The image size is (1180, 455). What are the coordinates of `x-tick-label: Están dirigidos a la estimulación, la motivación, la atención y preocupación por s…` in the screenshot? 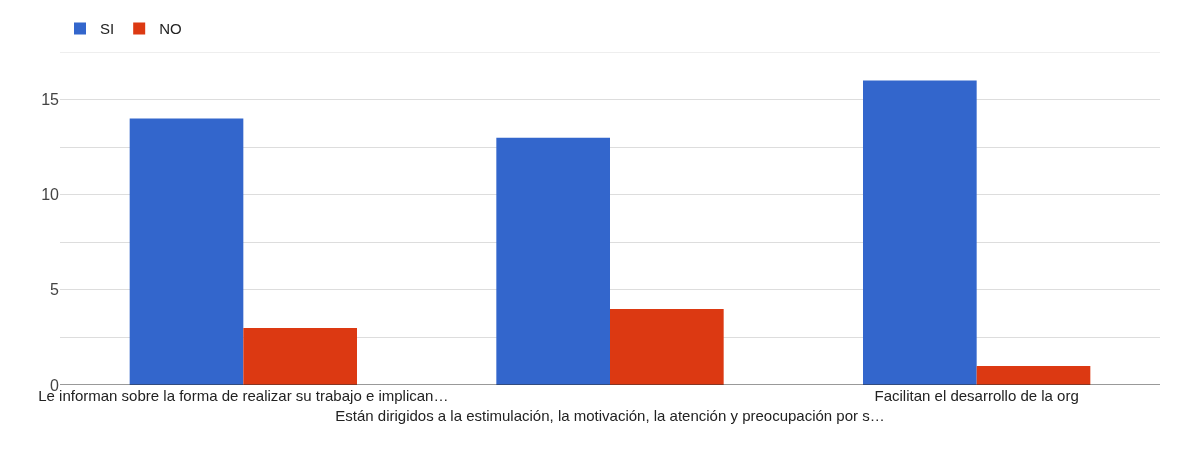 It's located at (610, 415).